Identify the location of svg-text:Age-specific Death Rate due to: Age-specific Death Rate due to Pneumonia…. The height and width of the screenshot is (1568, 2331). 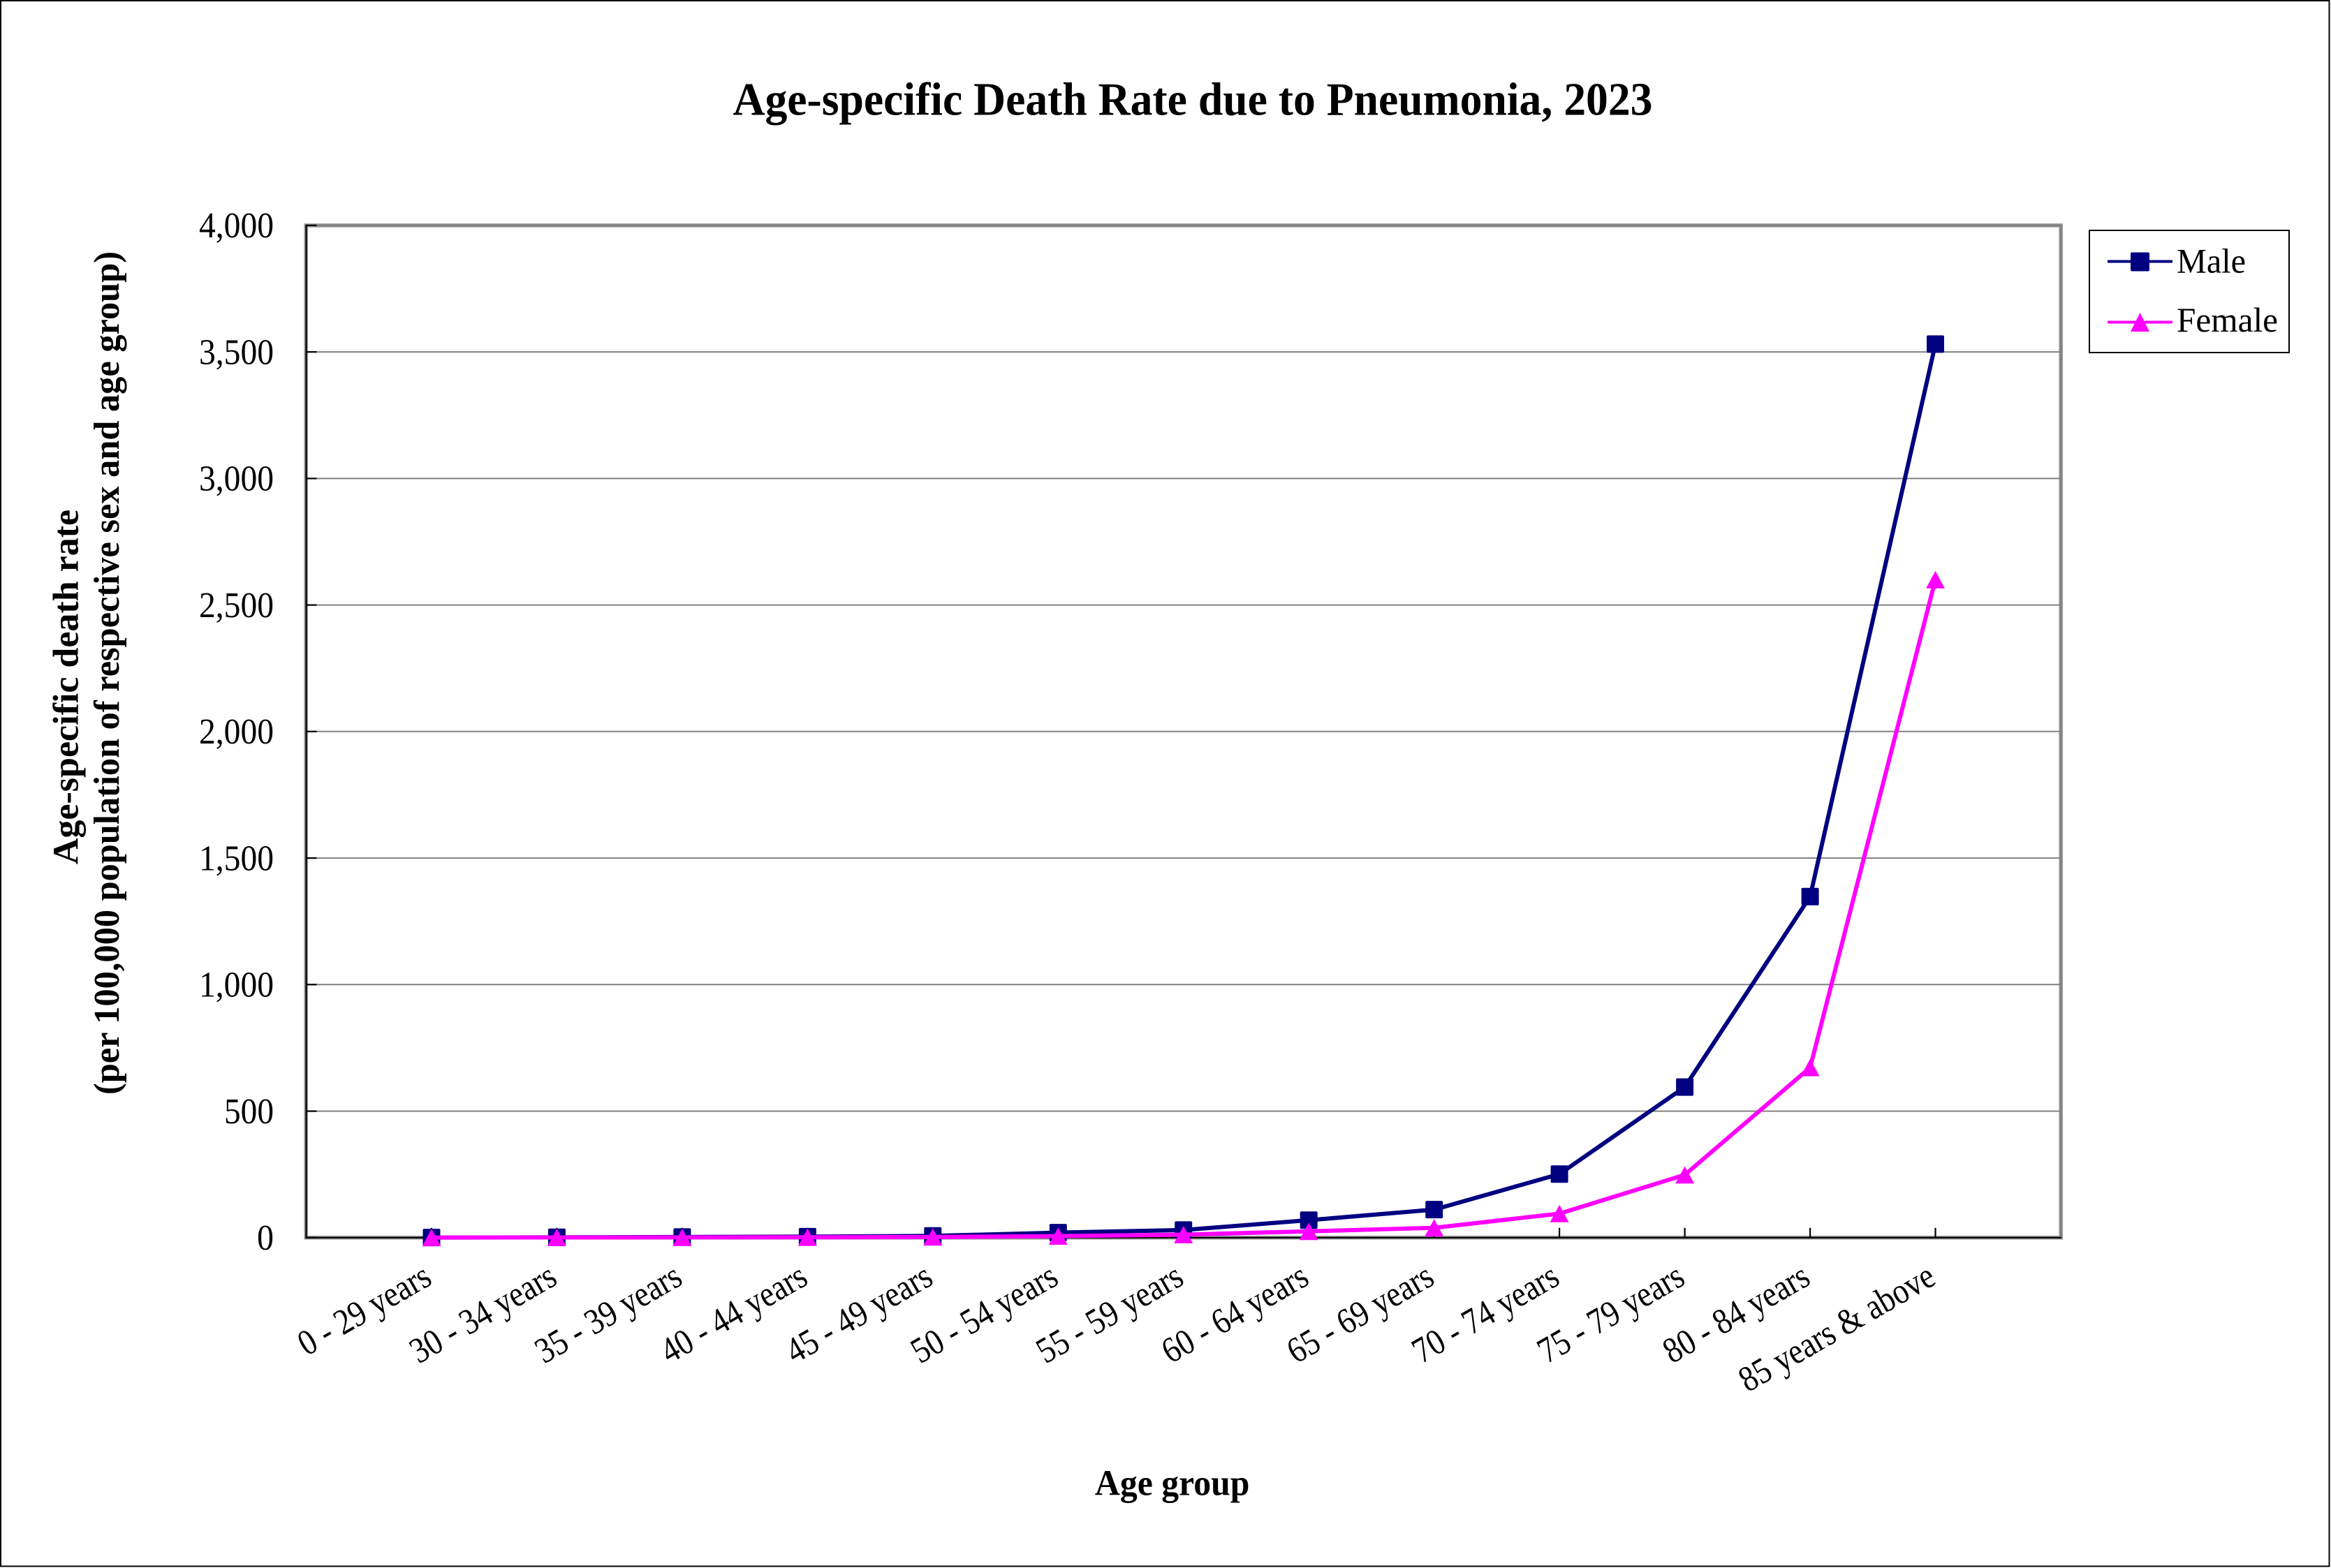
(1193, 100).